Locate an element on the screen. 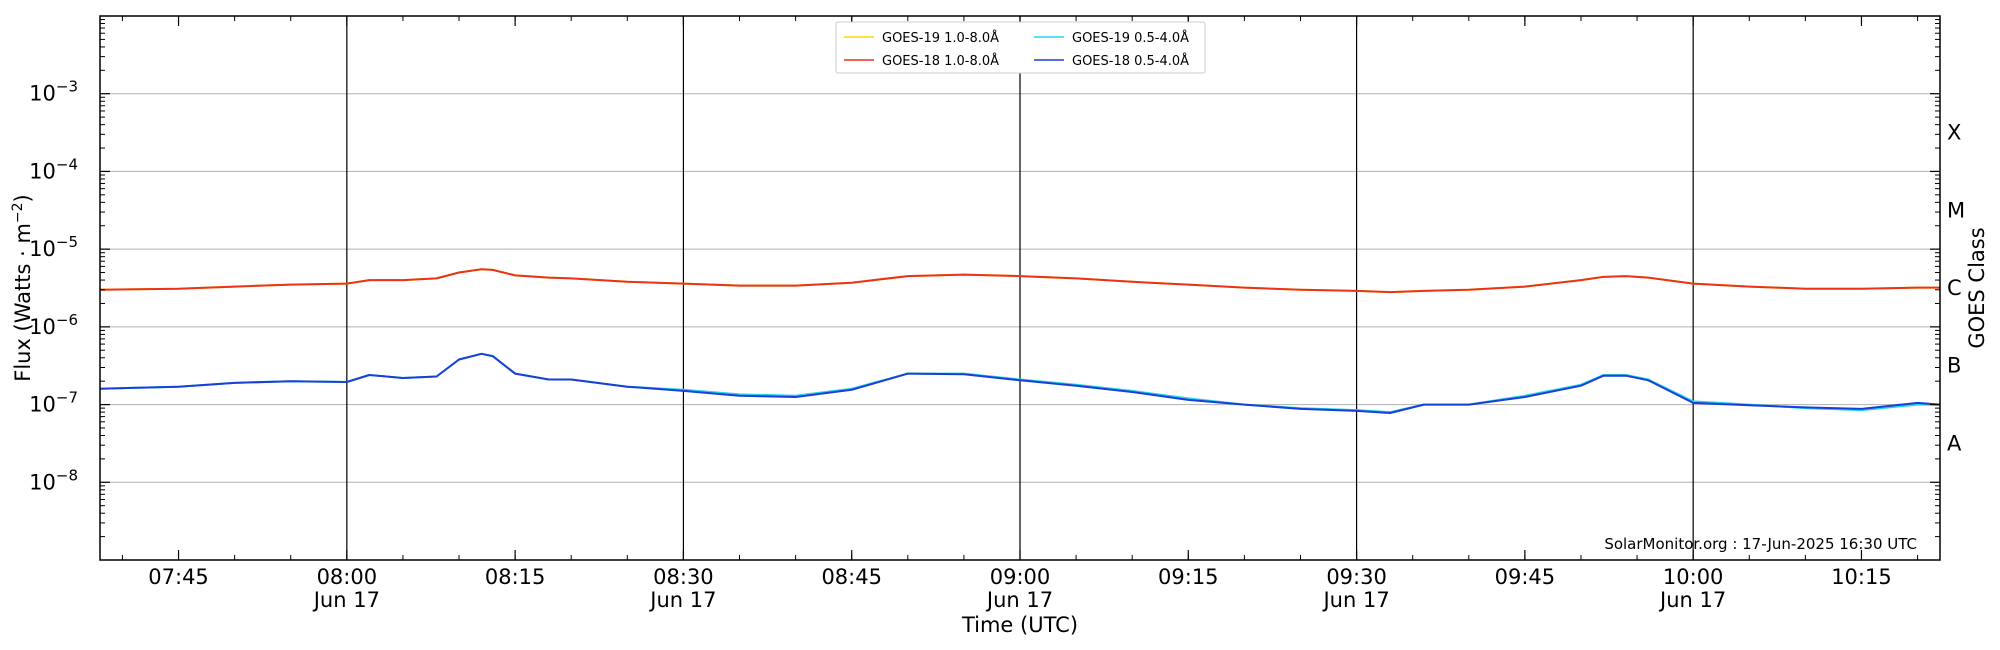 The image size is (2000, 650). goes-class-label: M is located at coordinates (1956, 210).